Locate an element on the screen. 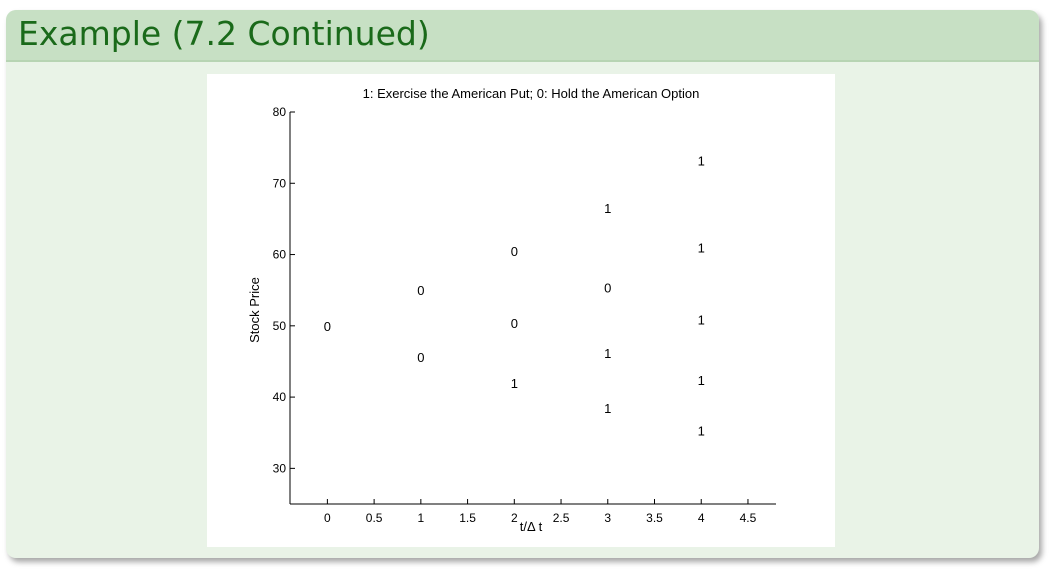  x-tick-label: 1.5 is located at coordinates (467, 518).